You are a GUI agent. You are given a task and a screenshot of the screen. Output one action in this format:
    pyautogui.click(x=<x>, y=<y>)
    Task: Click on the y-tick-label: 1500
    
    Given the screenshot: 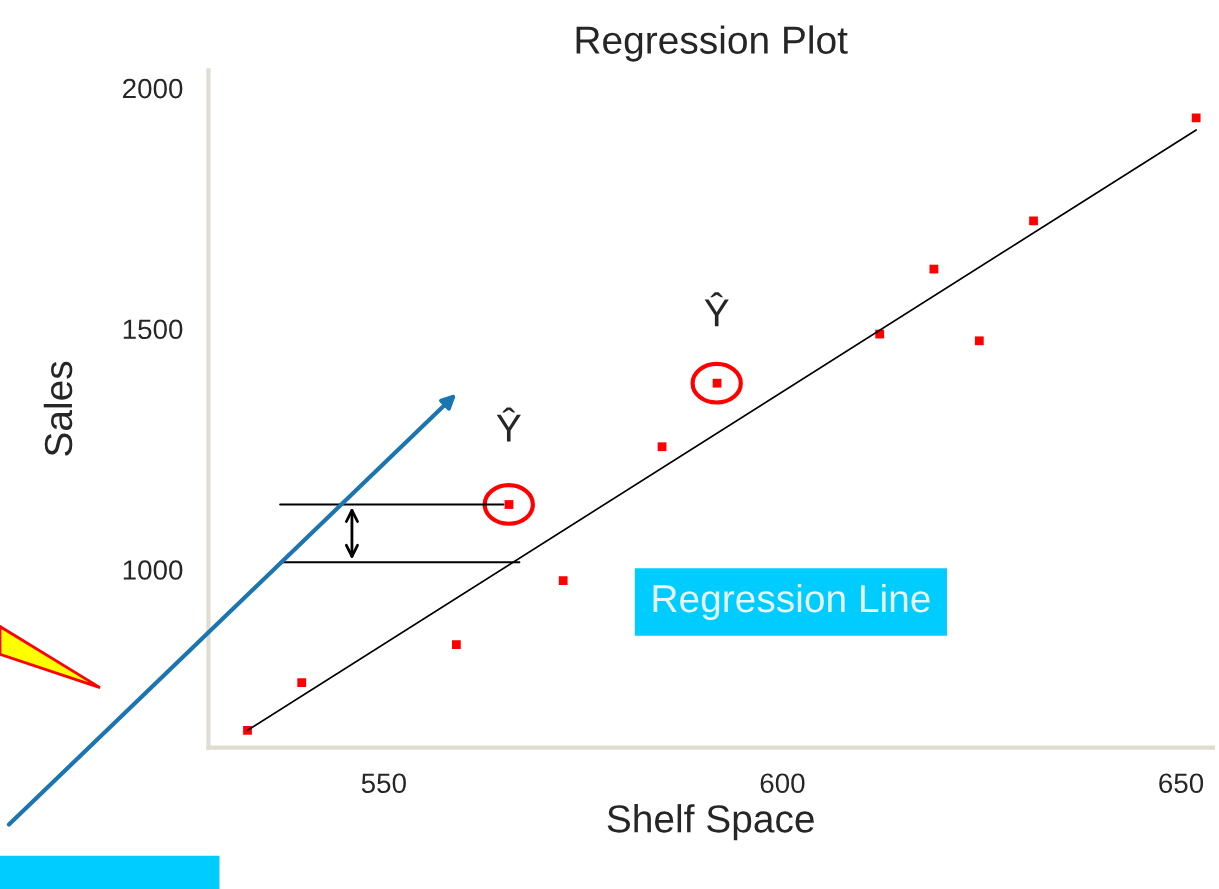 What is the action you would take?
    pyautogui.click(x=153, y=329)
    